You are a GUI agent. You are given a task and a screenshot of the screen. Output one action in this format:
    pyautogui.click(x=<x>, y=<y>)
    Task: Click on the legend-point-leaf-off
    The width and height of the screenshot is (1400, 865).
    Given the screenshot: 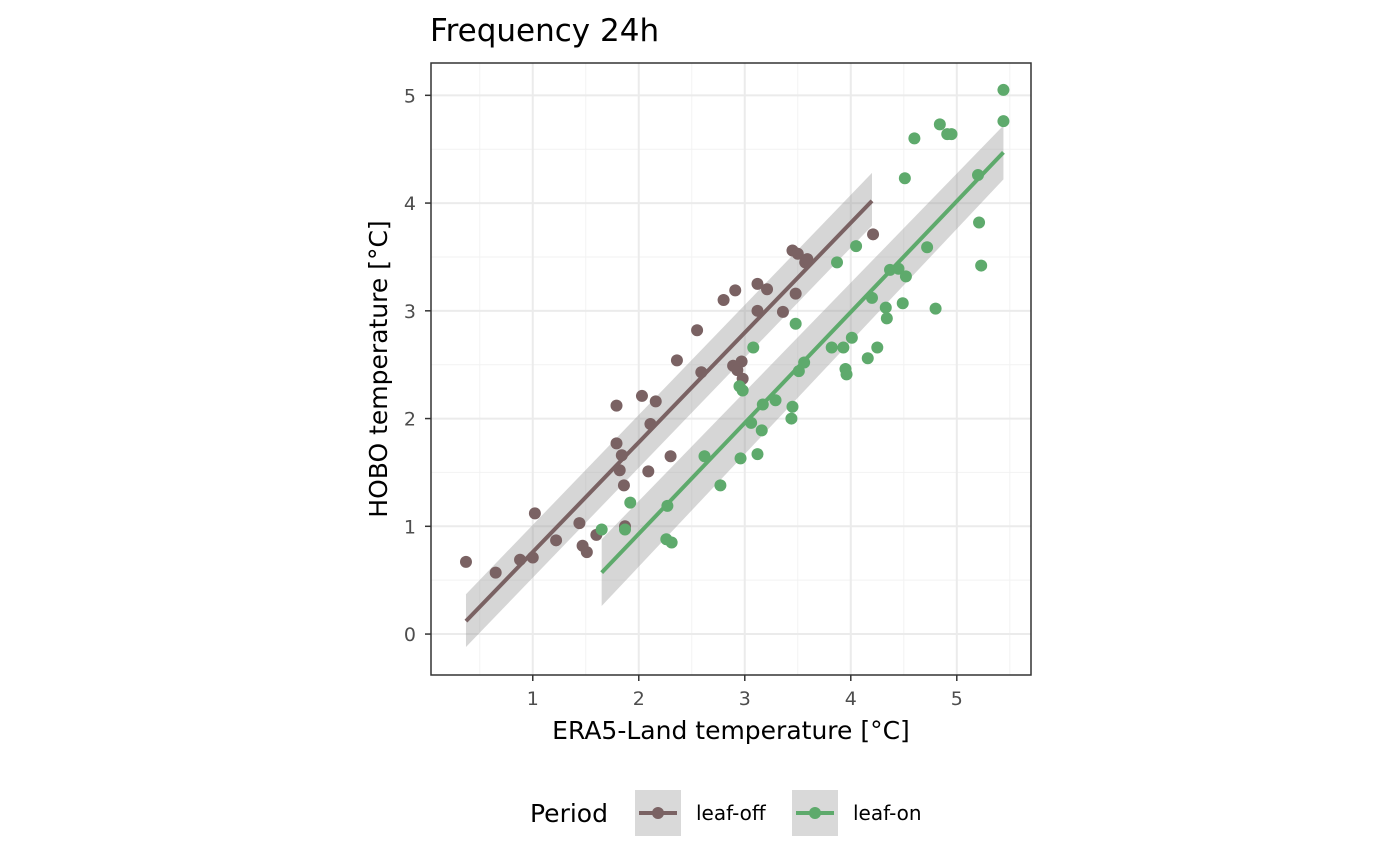 What is the action you would take?
    pyautogui.click(x=658, y=813)
    